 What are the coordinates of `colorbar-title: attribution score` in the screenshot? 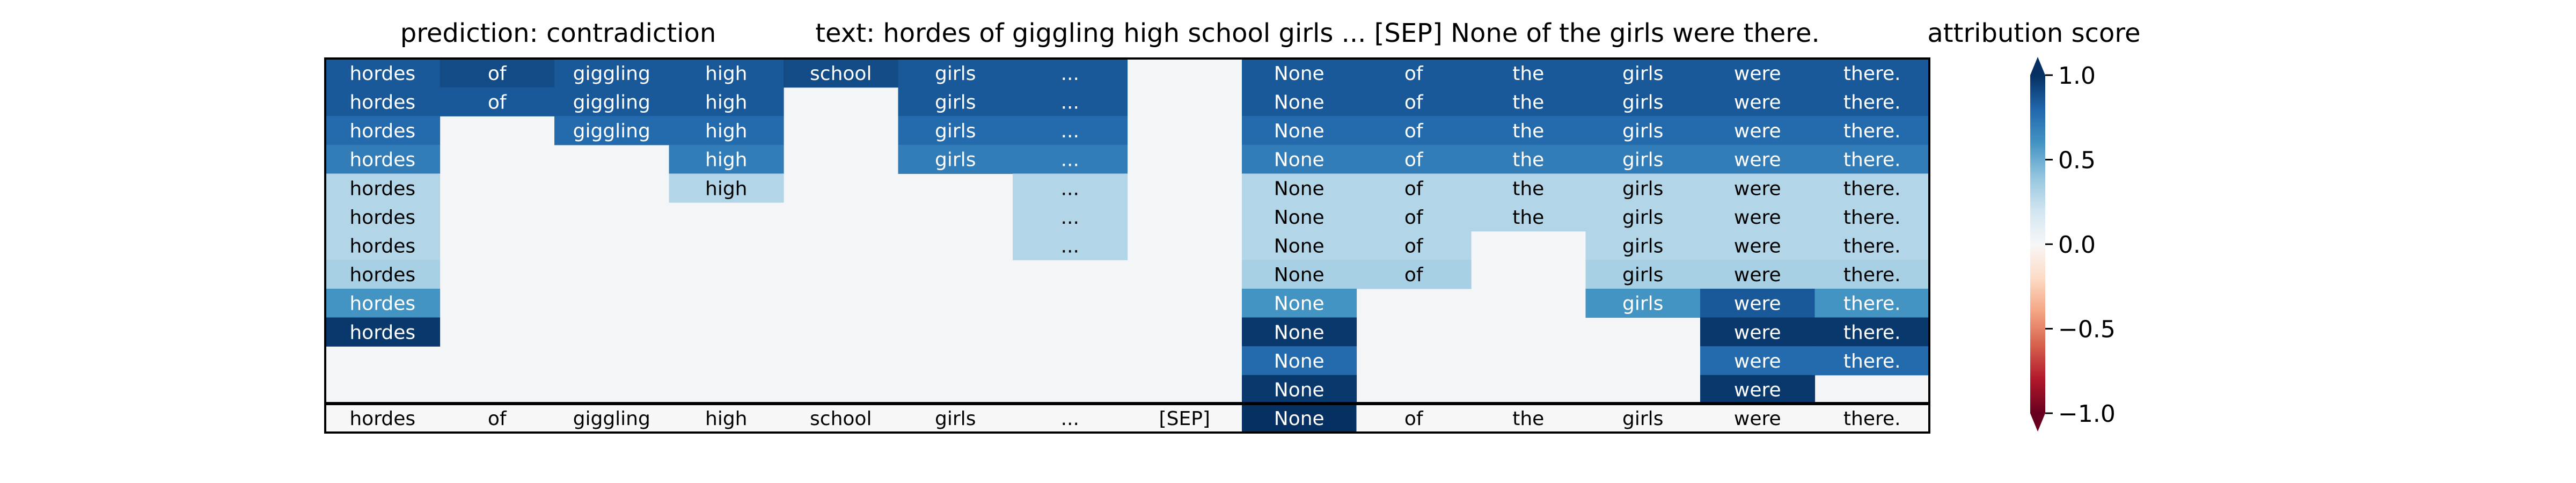 It's located at (2033, 33).